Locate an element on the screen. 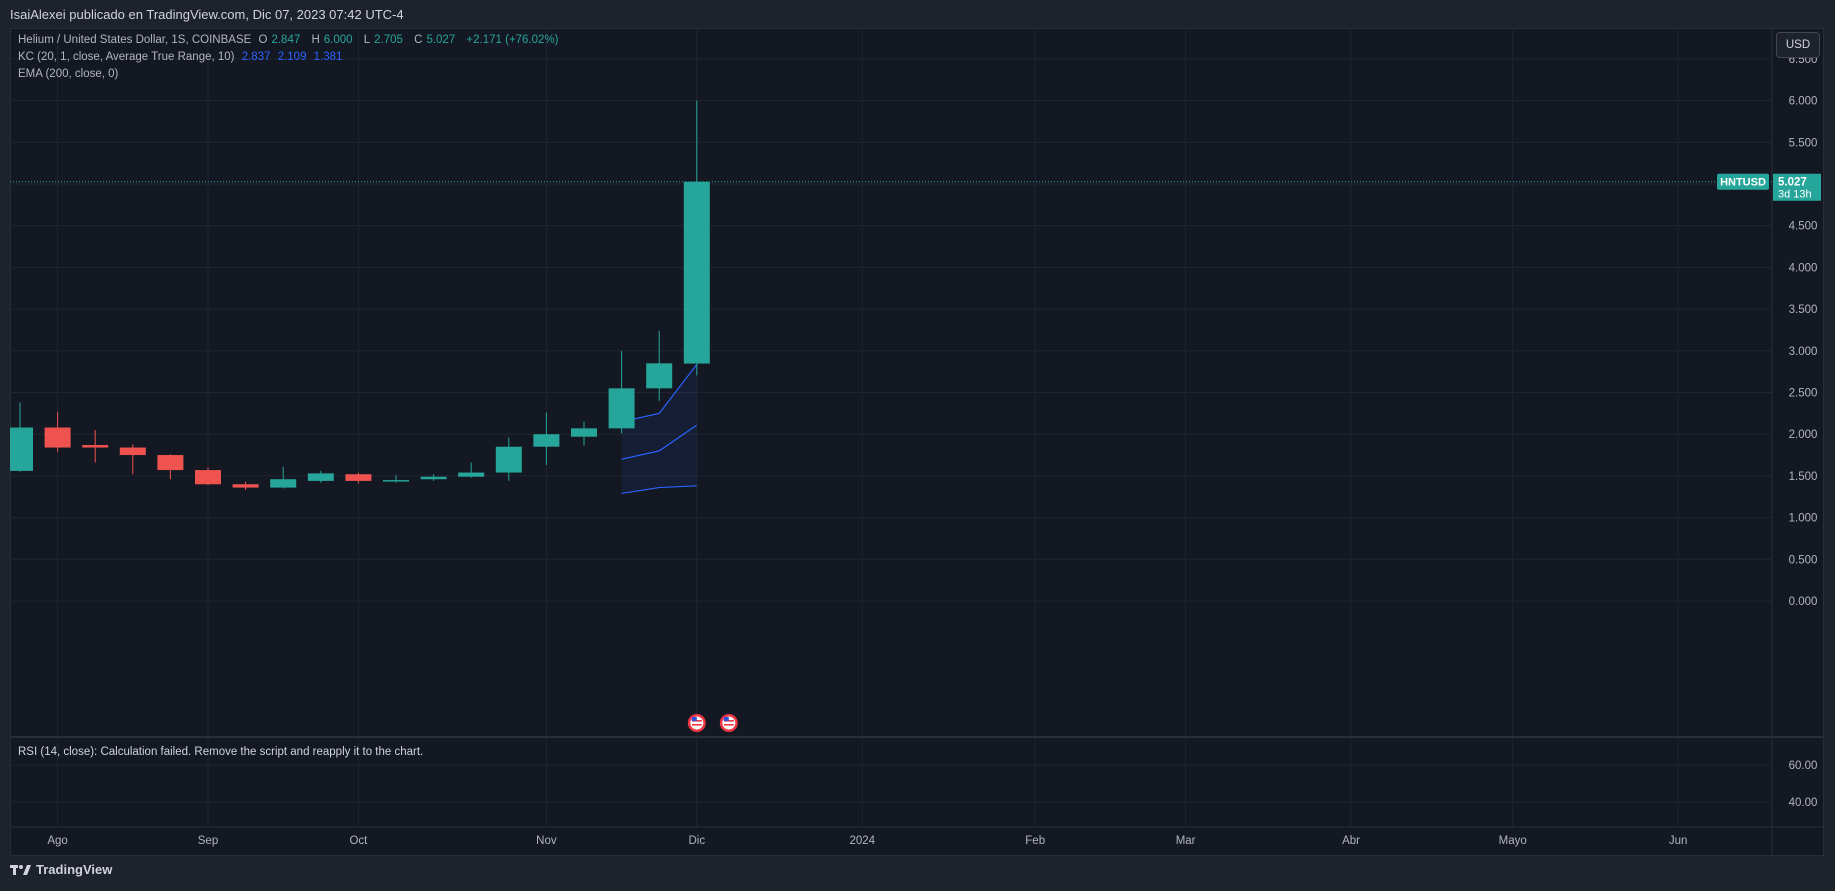  low-label: L is located at coordinates (367, 40).